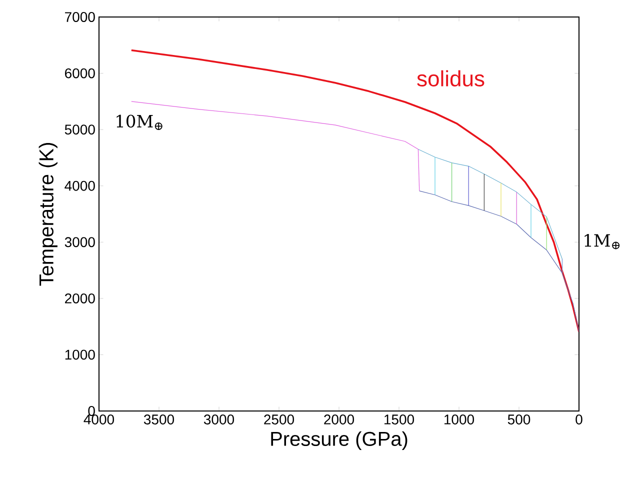 The image size is (623, 483). I want to click on x-tick-label: 2000, so click(339, 419).